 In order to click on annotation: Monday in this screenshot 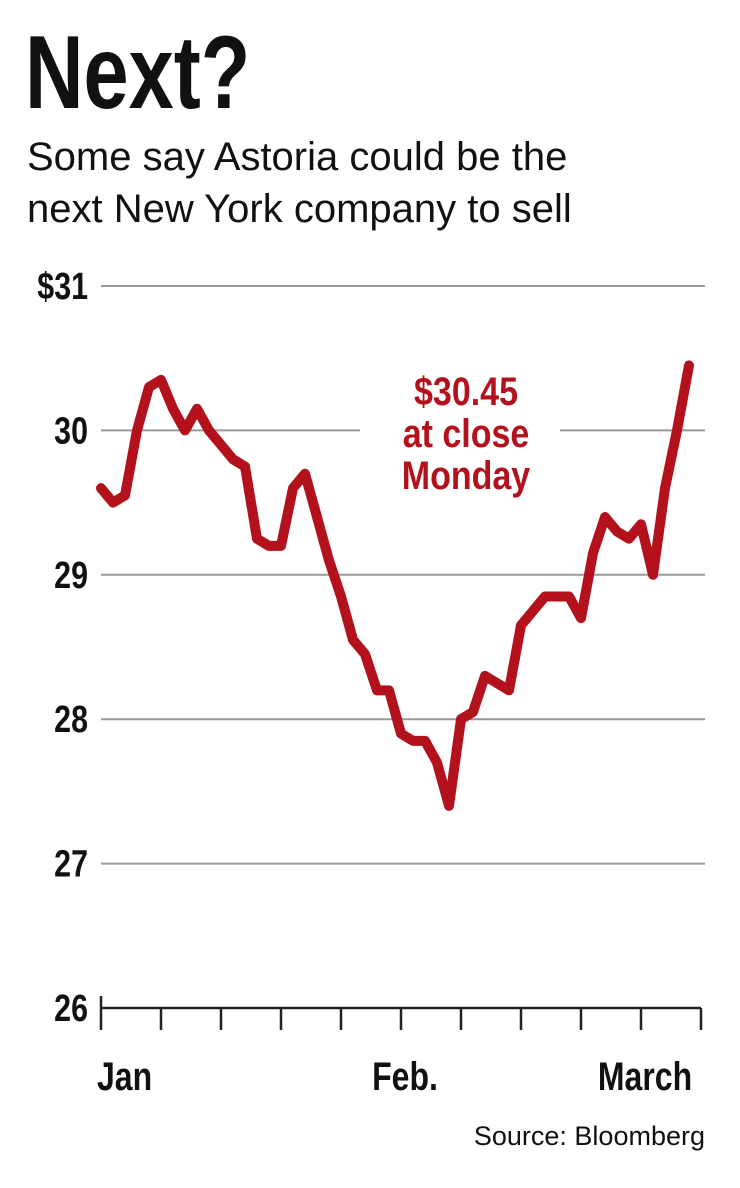, I will do `click(466, 474)`.